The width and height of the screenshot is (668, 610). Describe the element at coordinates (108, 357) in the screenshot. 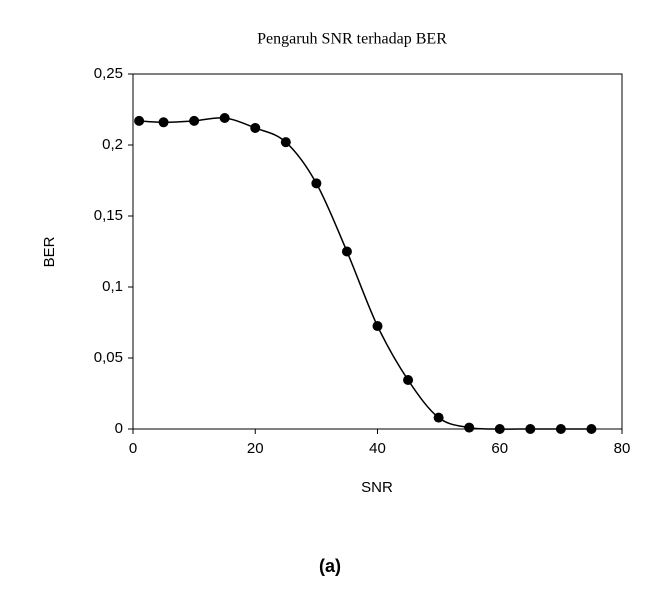

I see `y-tick-label: 0,05` at that location.